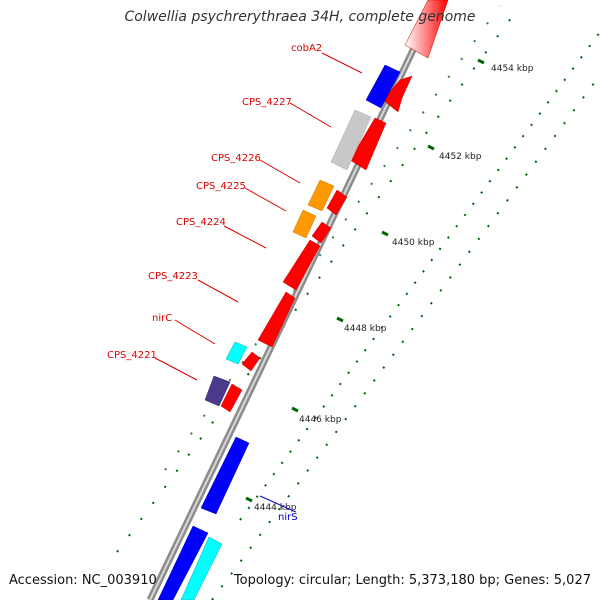 This screenshot has height=600, width=600. I want to click on gene-nirS, so click(225, 475).